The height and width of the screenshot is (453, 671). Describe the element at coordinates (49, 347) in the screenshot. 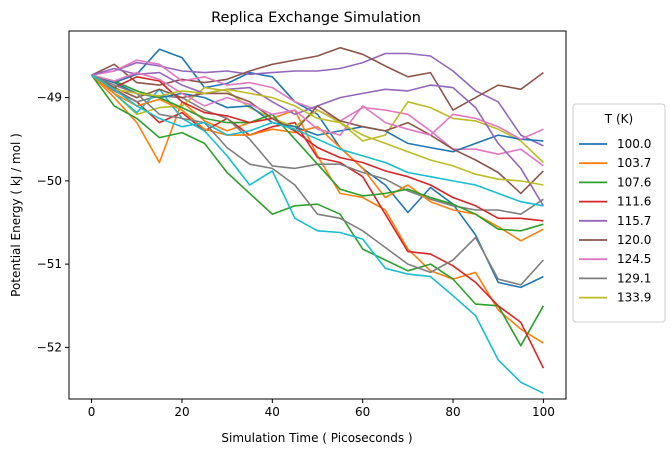

I see `y-tick-label: −52` at that location.